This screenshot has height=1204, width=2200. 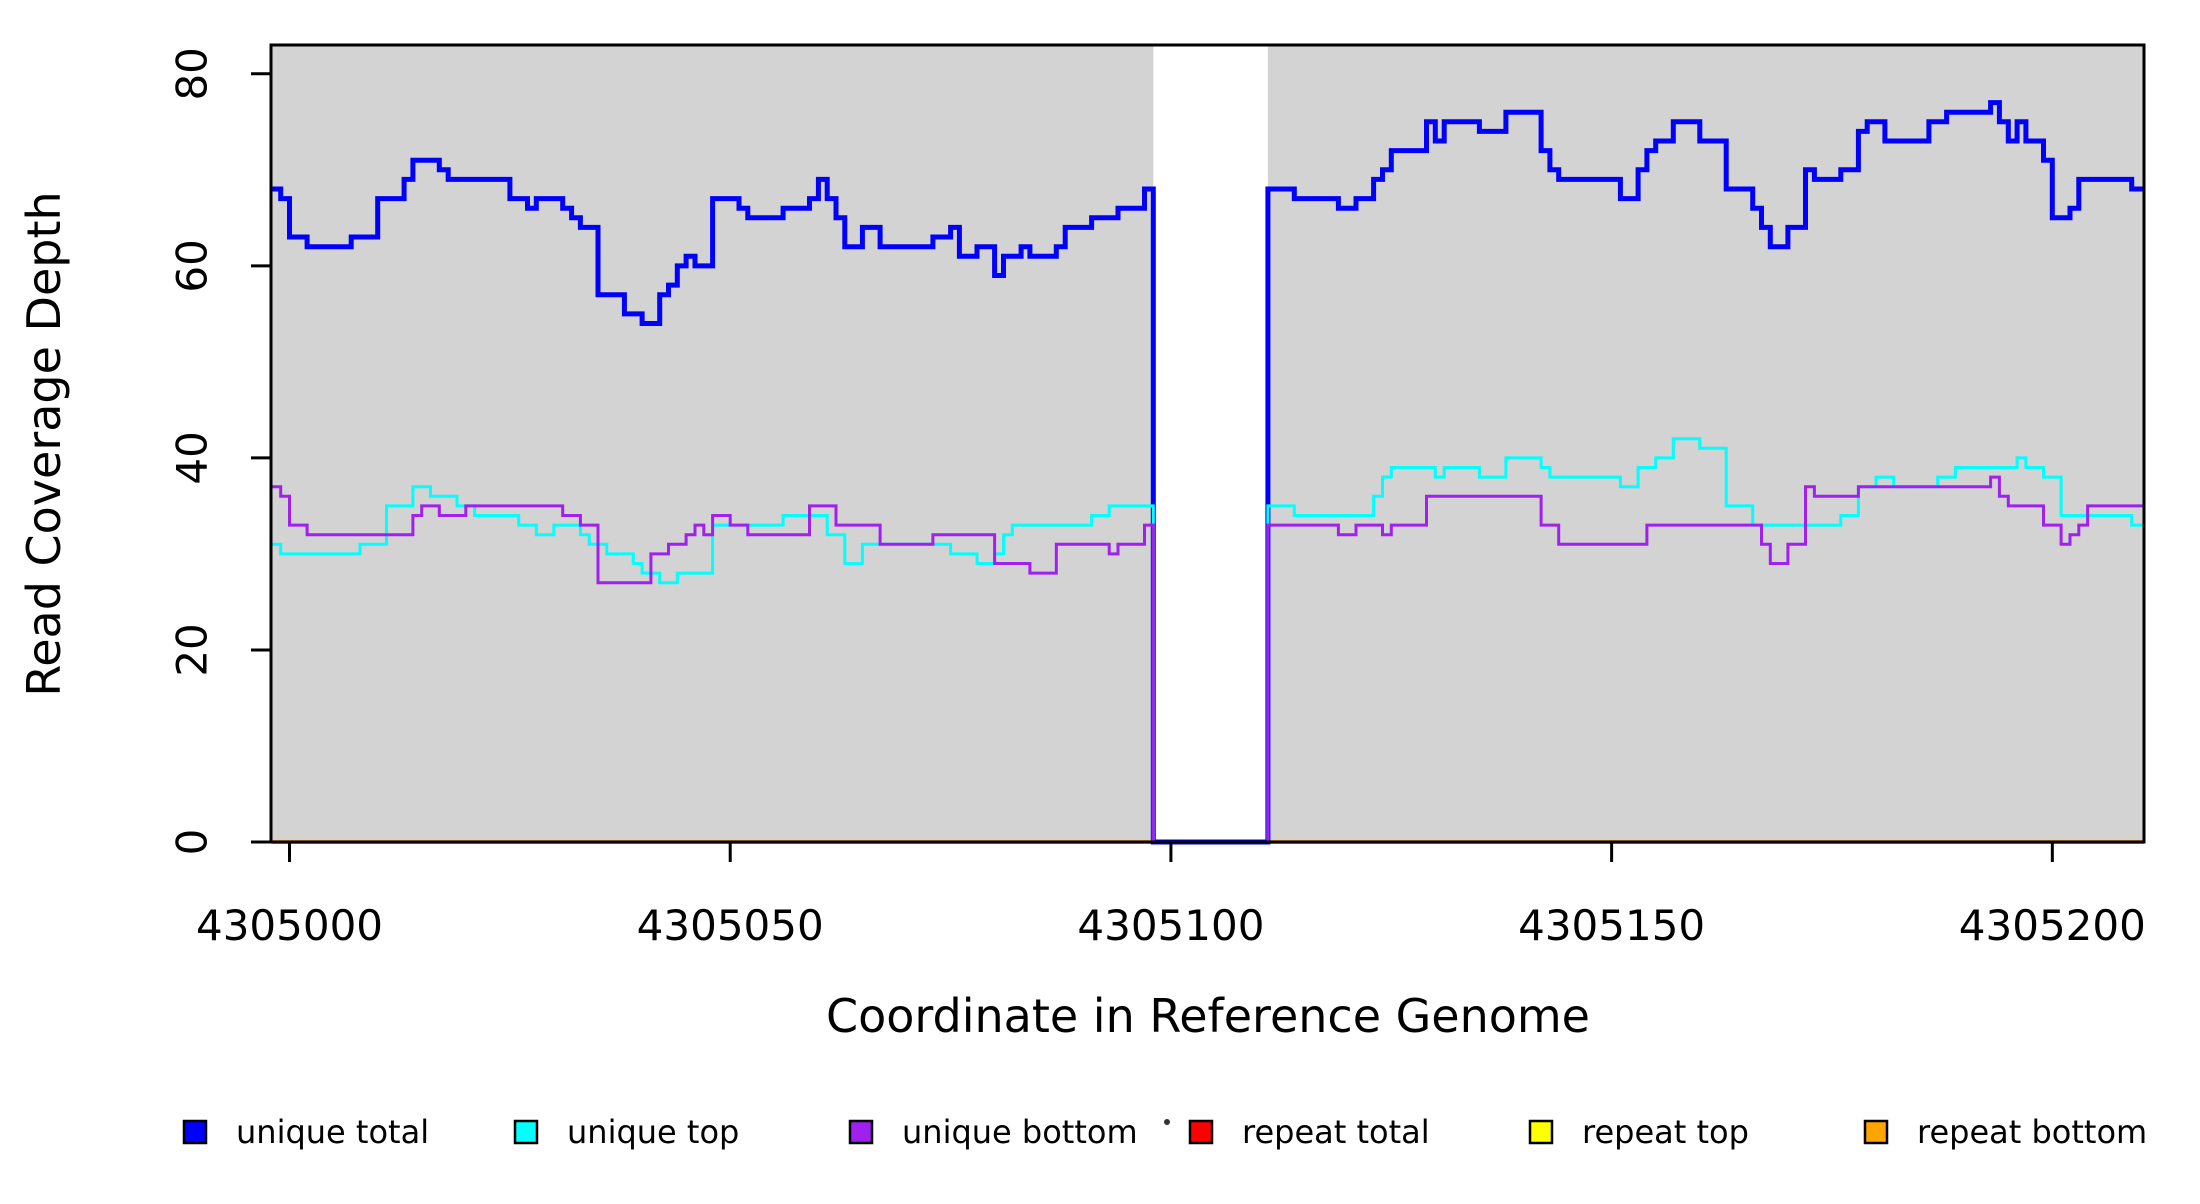 What do you see at coordinates (2052, 925) in the screenshot?
I see `x-tick-label: 4305200` at bounding box center [2052, 925].